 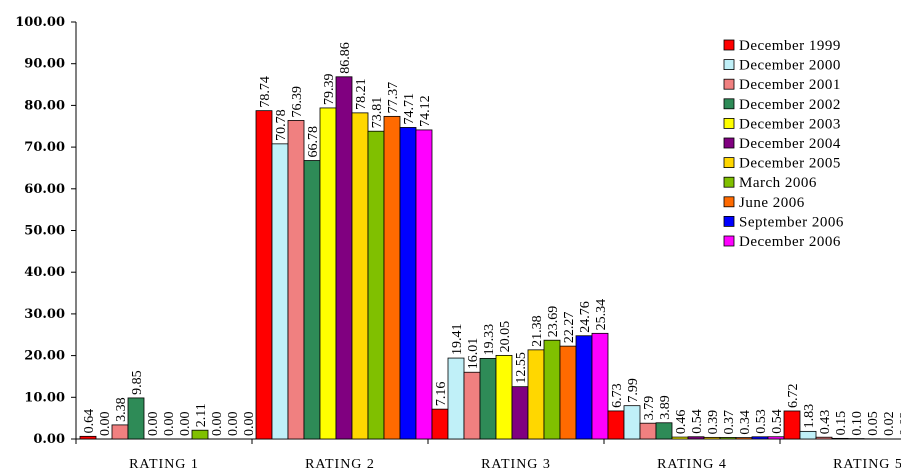 What do you see at coordinates (473, 354) in the screenshot?
I see `data-label: 16.01` at bounding box center [473, 354].